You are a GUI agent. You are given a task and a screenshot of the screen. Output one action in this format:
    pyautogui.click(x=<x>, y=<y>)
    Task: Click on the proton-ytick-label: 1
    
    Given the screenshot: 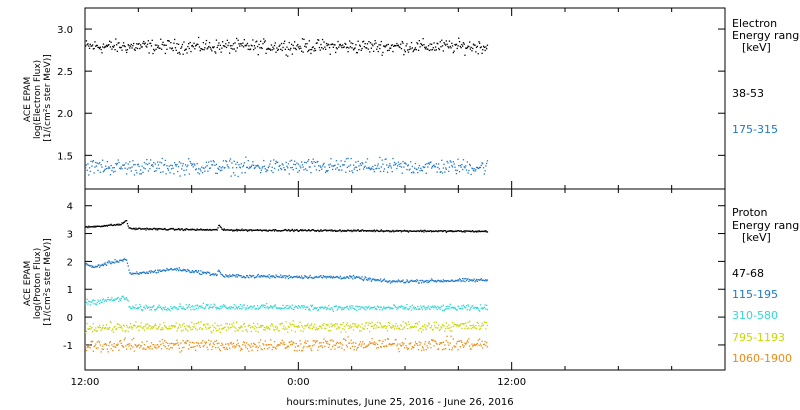 What is the action you would take?
    pyautogui.click(x=70, y=290)
    